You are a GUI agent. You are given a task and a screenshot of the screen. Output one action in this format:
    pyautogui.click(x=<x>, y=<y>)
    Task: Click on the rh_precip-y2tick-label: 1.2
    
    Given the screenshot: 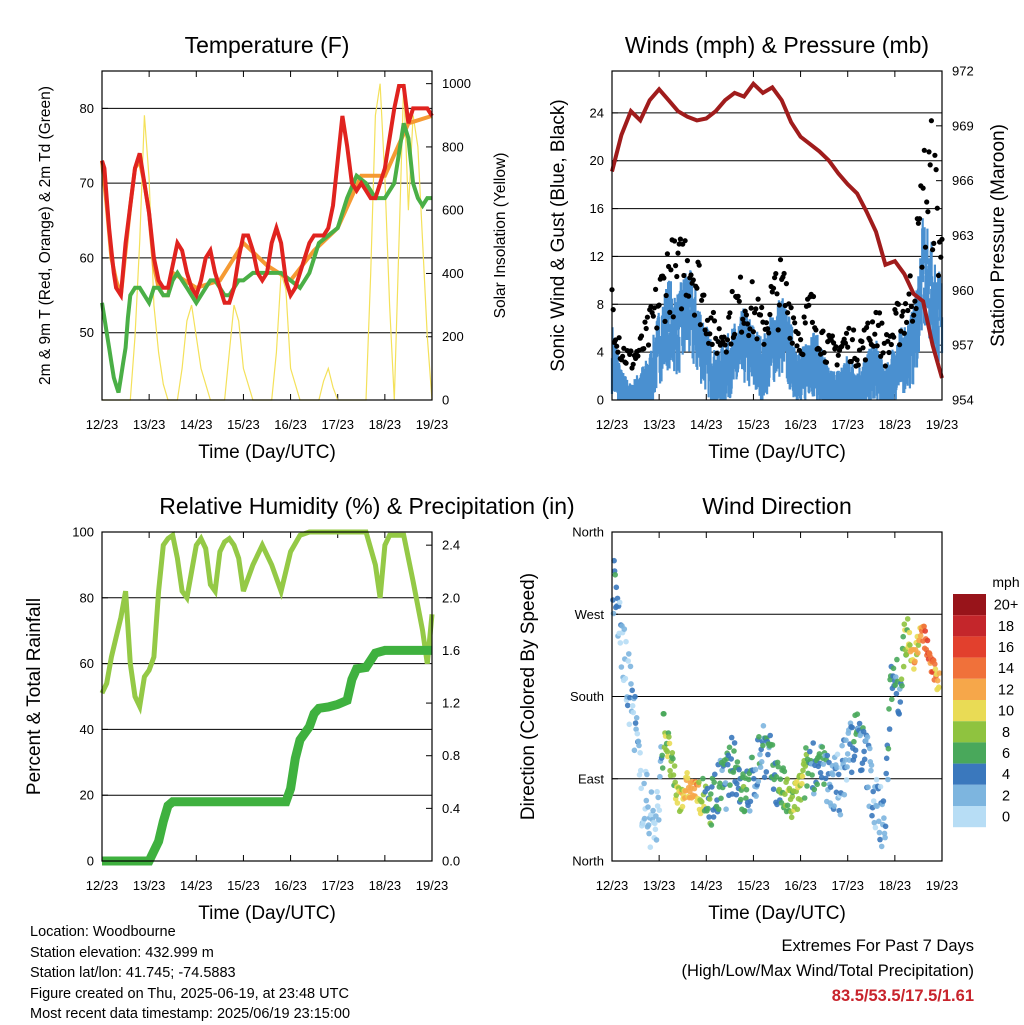 What is the action you would take?
    pyautogui.click(x=451, y=703)
    